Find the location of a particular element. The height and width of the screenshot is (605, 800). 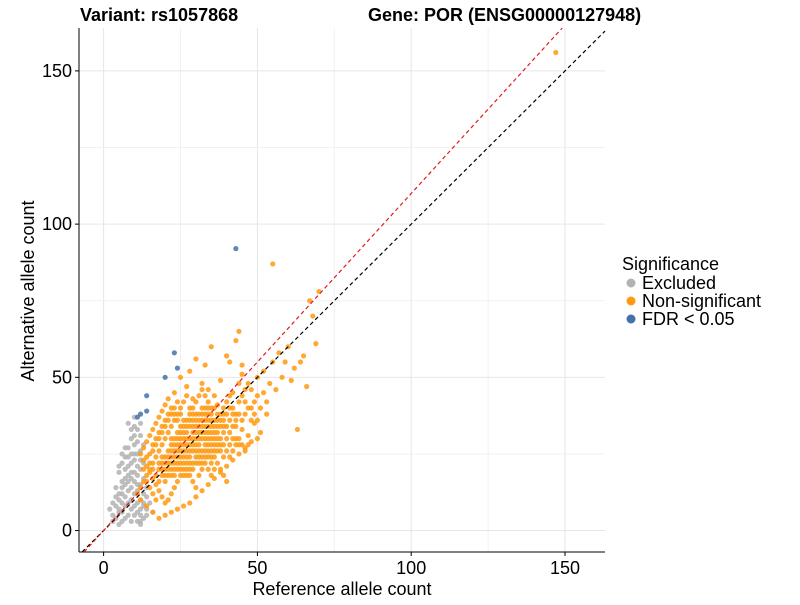

x-axis-title: Reference allele count is located at coordinates (341, 589).